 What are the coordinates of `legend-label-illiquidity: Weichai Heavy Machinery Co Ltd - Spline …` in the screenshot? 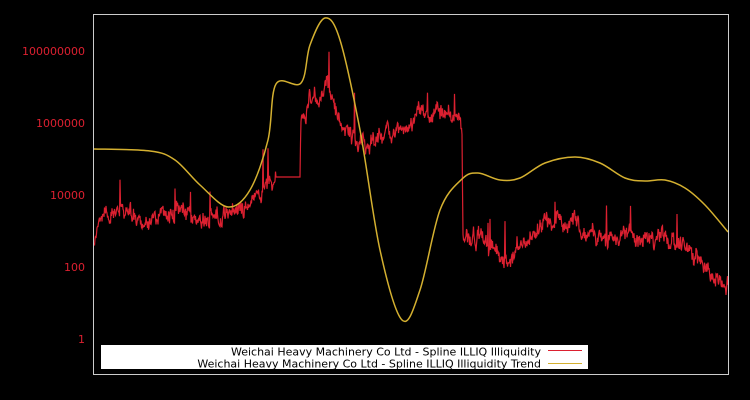 It's located at (386, 352).